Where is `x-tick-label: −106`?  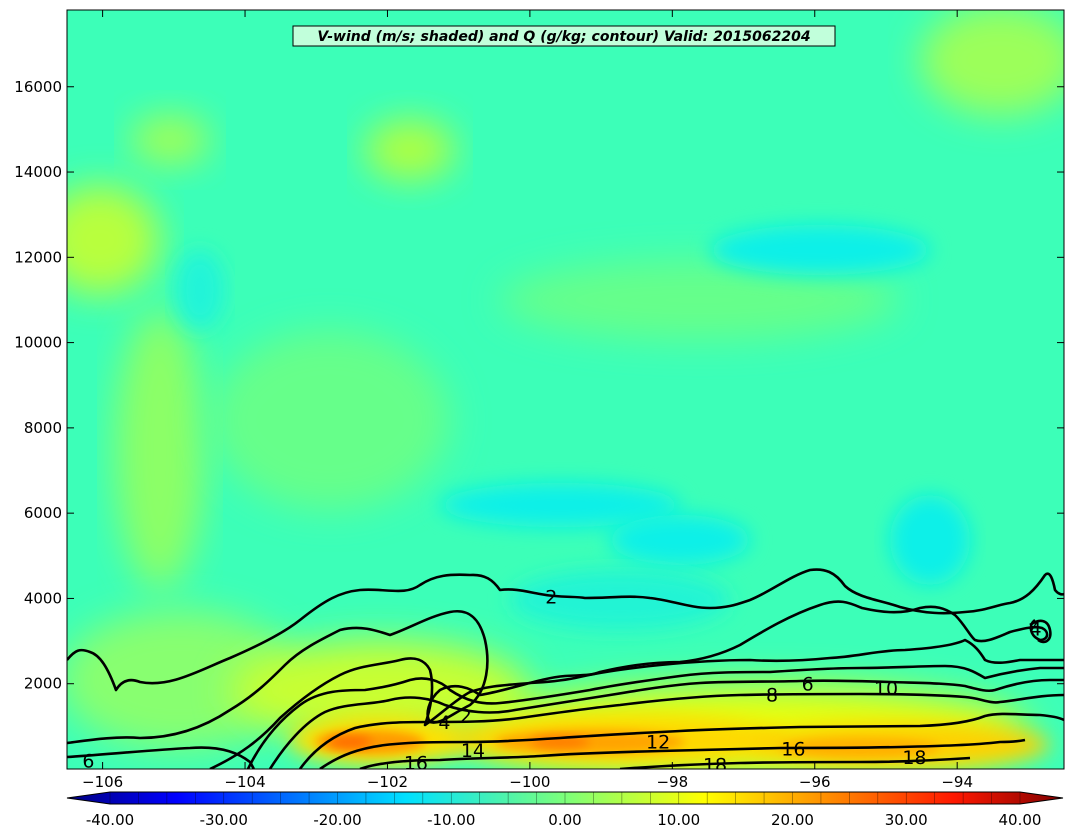
x-tick-label: −106 is located at coordinates (102, 782).